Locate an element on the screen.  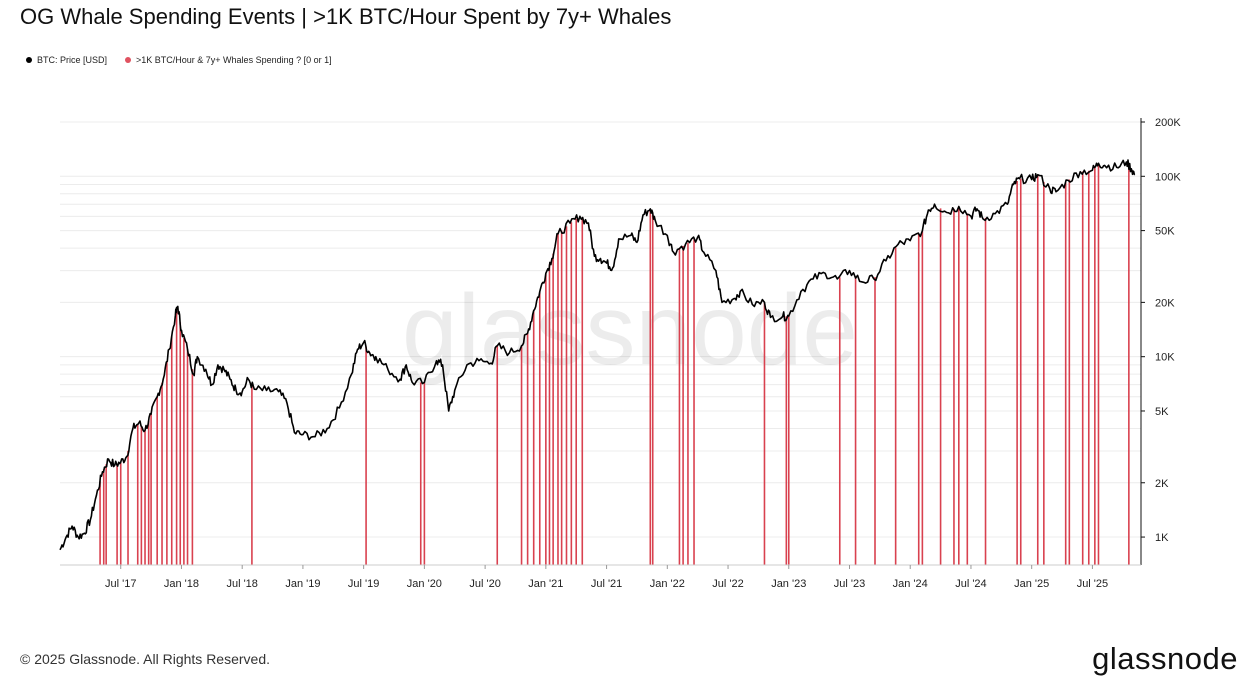
x-tick-label: Jan '21 is located at coordinates (545, 584).